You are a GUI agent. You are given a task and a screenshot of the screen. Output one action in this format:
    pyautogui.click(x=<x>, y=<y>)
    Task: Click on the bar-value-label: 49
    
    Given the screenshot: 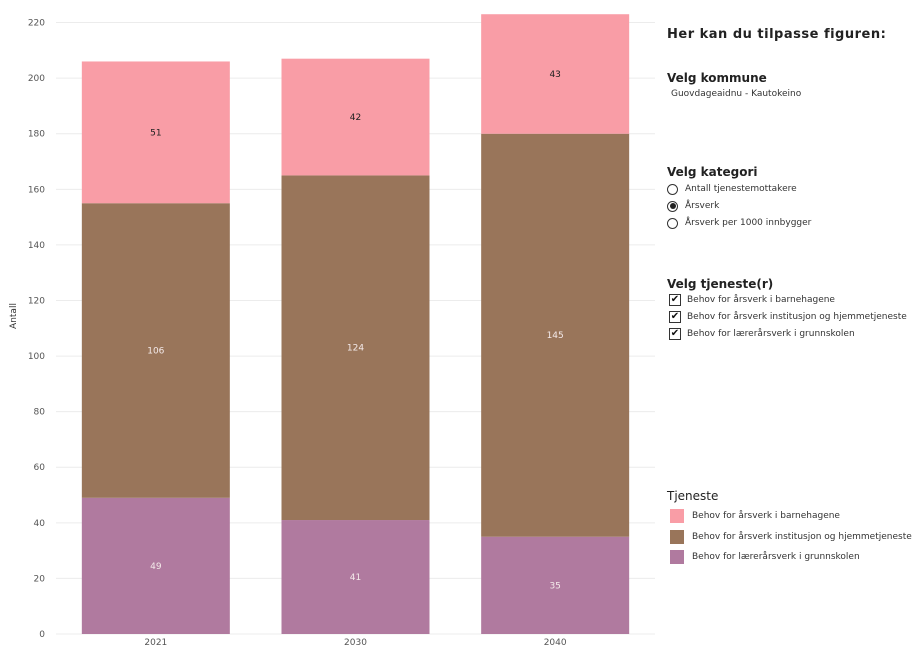 What is the action you would take?
    pyautogui.click(x=156, y=567)
    